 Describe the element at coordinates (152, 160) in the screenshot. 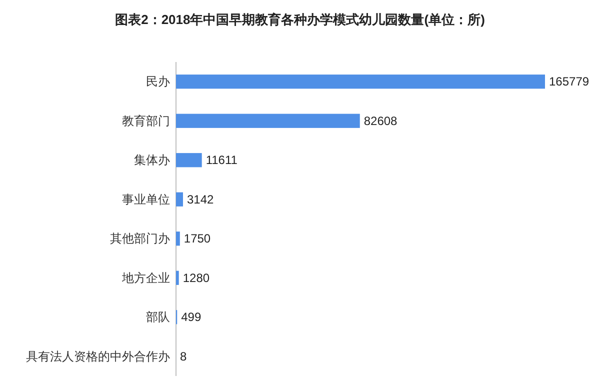

I see `y-tick-label: 集体办` at that location.